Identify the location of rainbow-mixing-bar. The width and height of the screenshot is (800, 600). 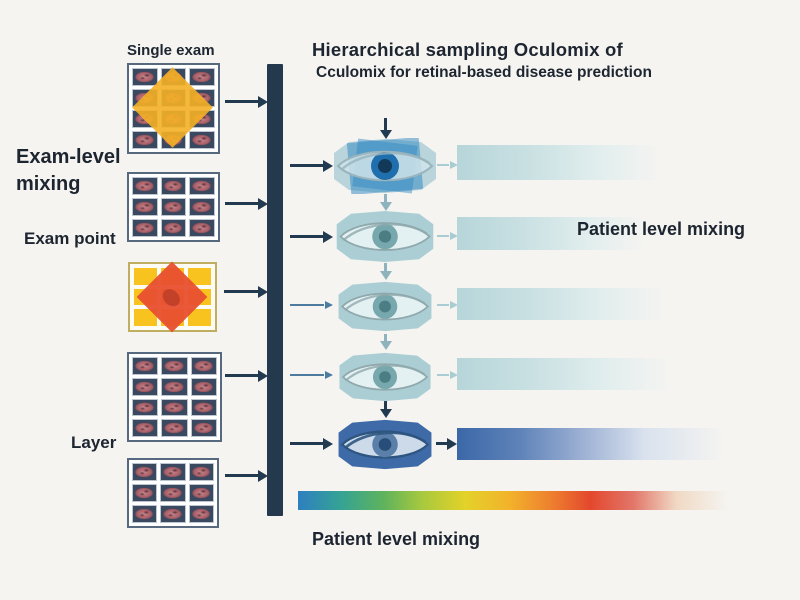
(513, 500).